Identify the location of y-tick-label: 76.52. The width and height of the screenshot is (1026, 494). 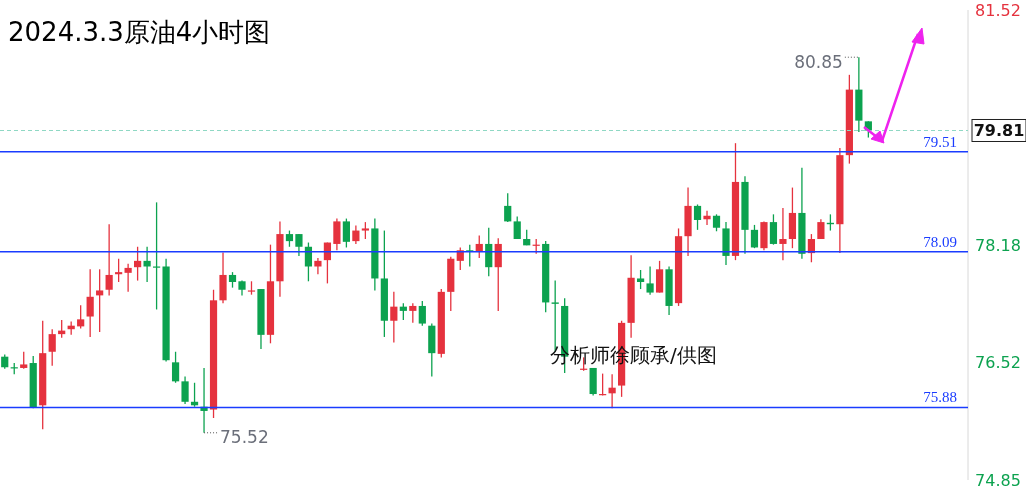
(998, 363).